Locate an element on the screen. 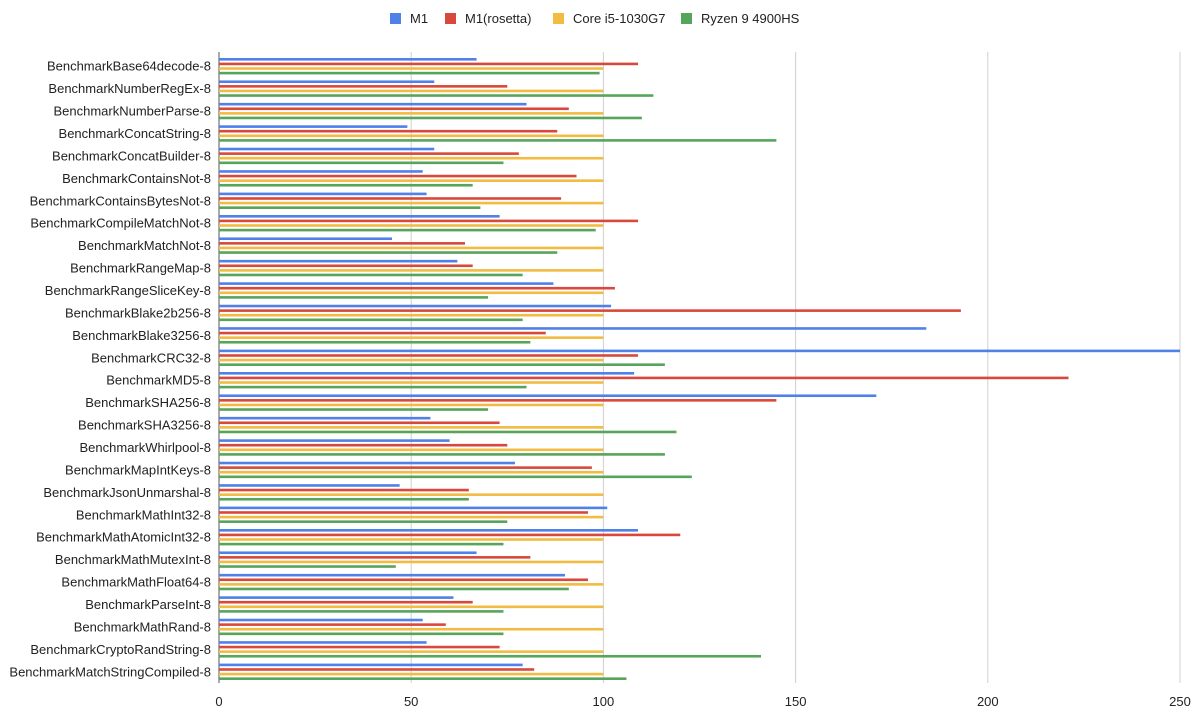 The width and height of the screenshot is (1200, 715). value-axis-tick-labels: 0 50 100 150 200 250 is located at coordinates (702, 701).